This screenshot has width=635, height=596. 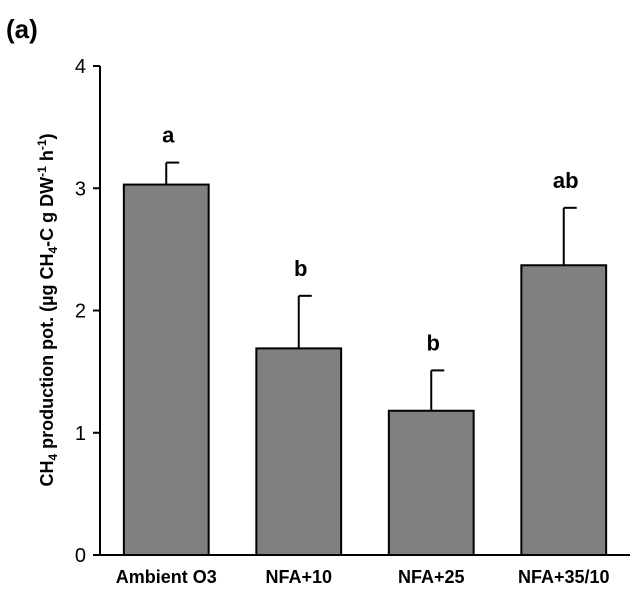 I want to click on significance-label: ab, so click(x=566, y=180).